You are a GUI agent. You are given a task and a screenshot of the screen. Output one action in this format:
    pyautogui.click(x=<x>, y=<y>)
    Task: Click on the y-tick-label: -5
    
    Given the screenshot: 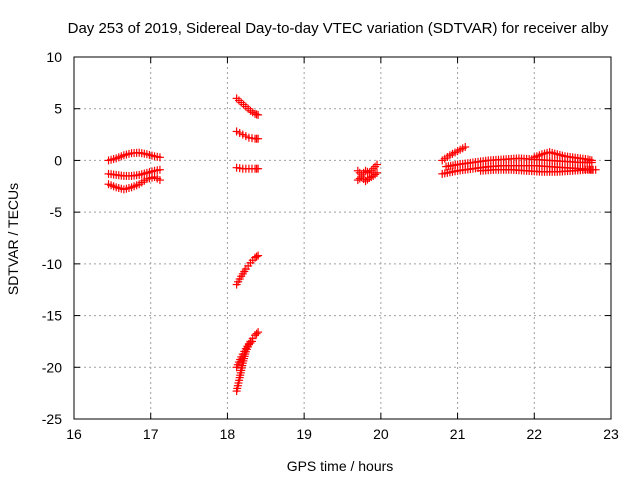 What is the action you would take?
    pyautogui.click(x=56, y=212)
    